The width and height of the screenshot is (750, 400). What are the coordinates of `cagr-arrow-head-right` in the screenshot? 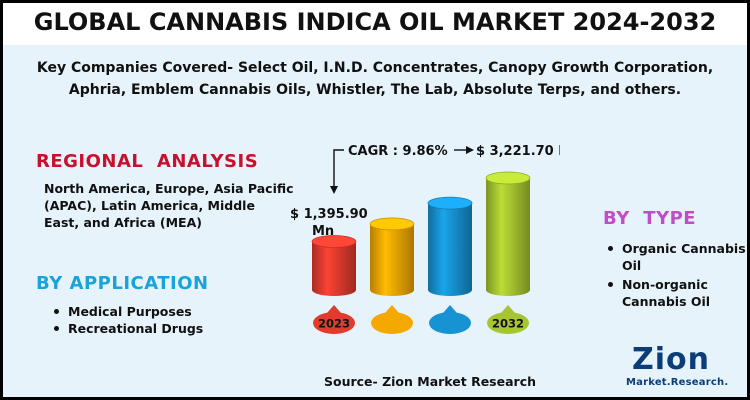 It's located at (470, 150).